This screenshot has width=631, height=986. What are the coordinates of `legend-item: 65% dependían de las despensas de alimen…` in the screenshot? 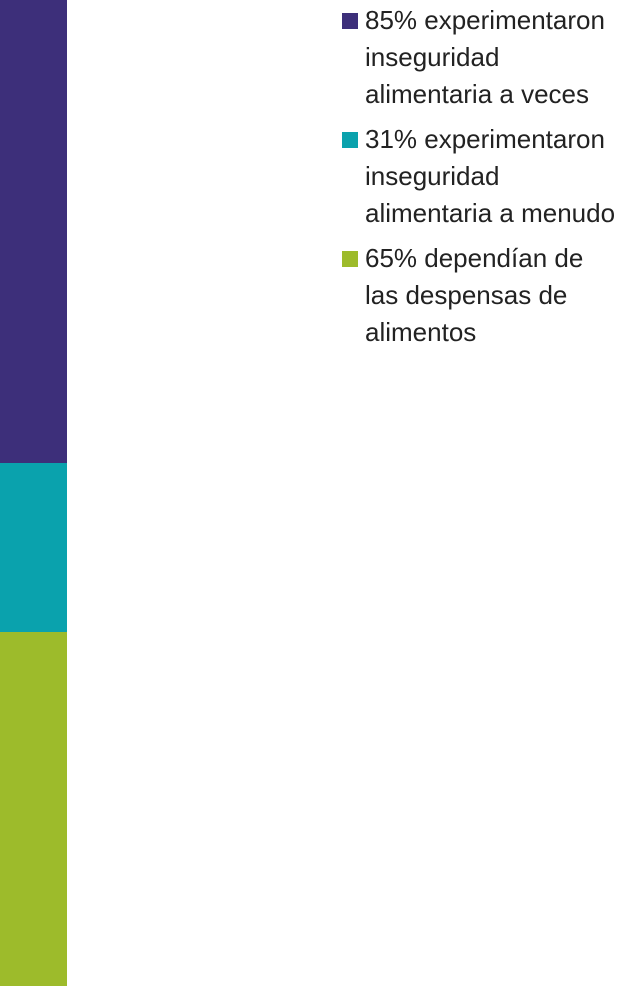 It's located at (484, 295).